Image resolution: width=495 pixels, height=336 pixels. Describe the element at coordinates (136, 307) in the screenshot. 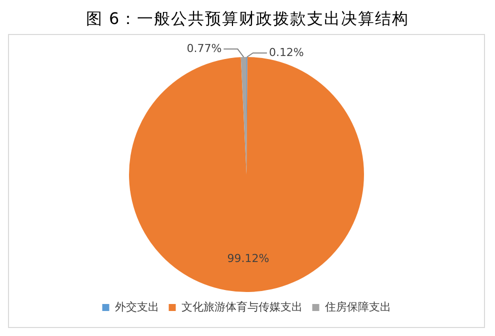

I see `legend-label: 外交支出` at that location.